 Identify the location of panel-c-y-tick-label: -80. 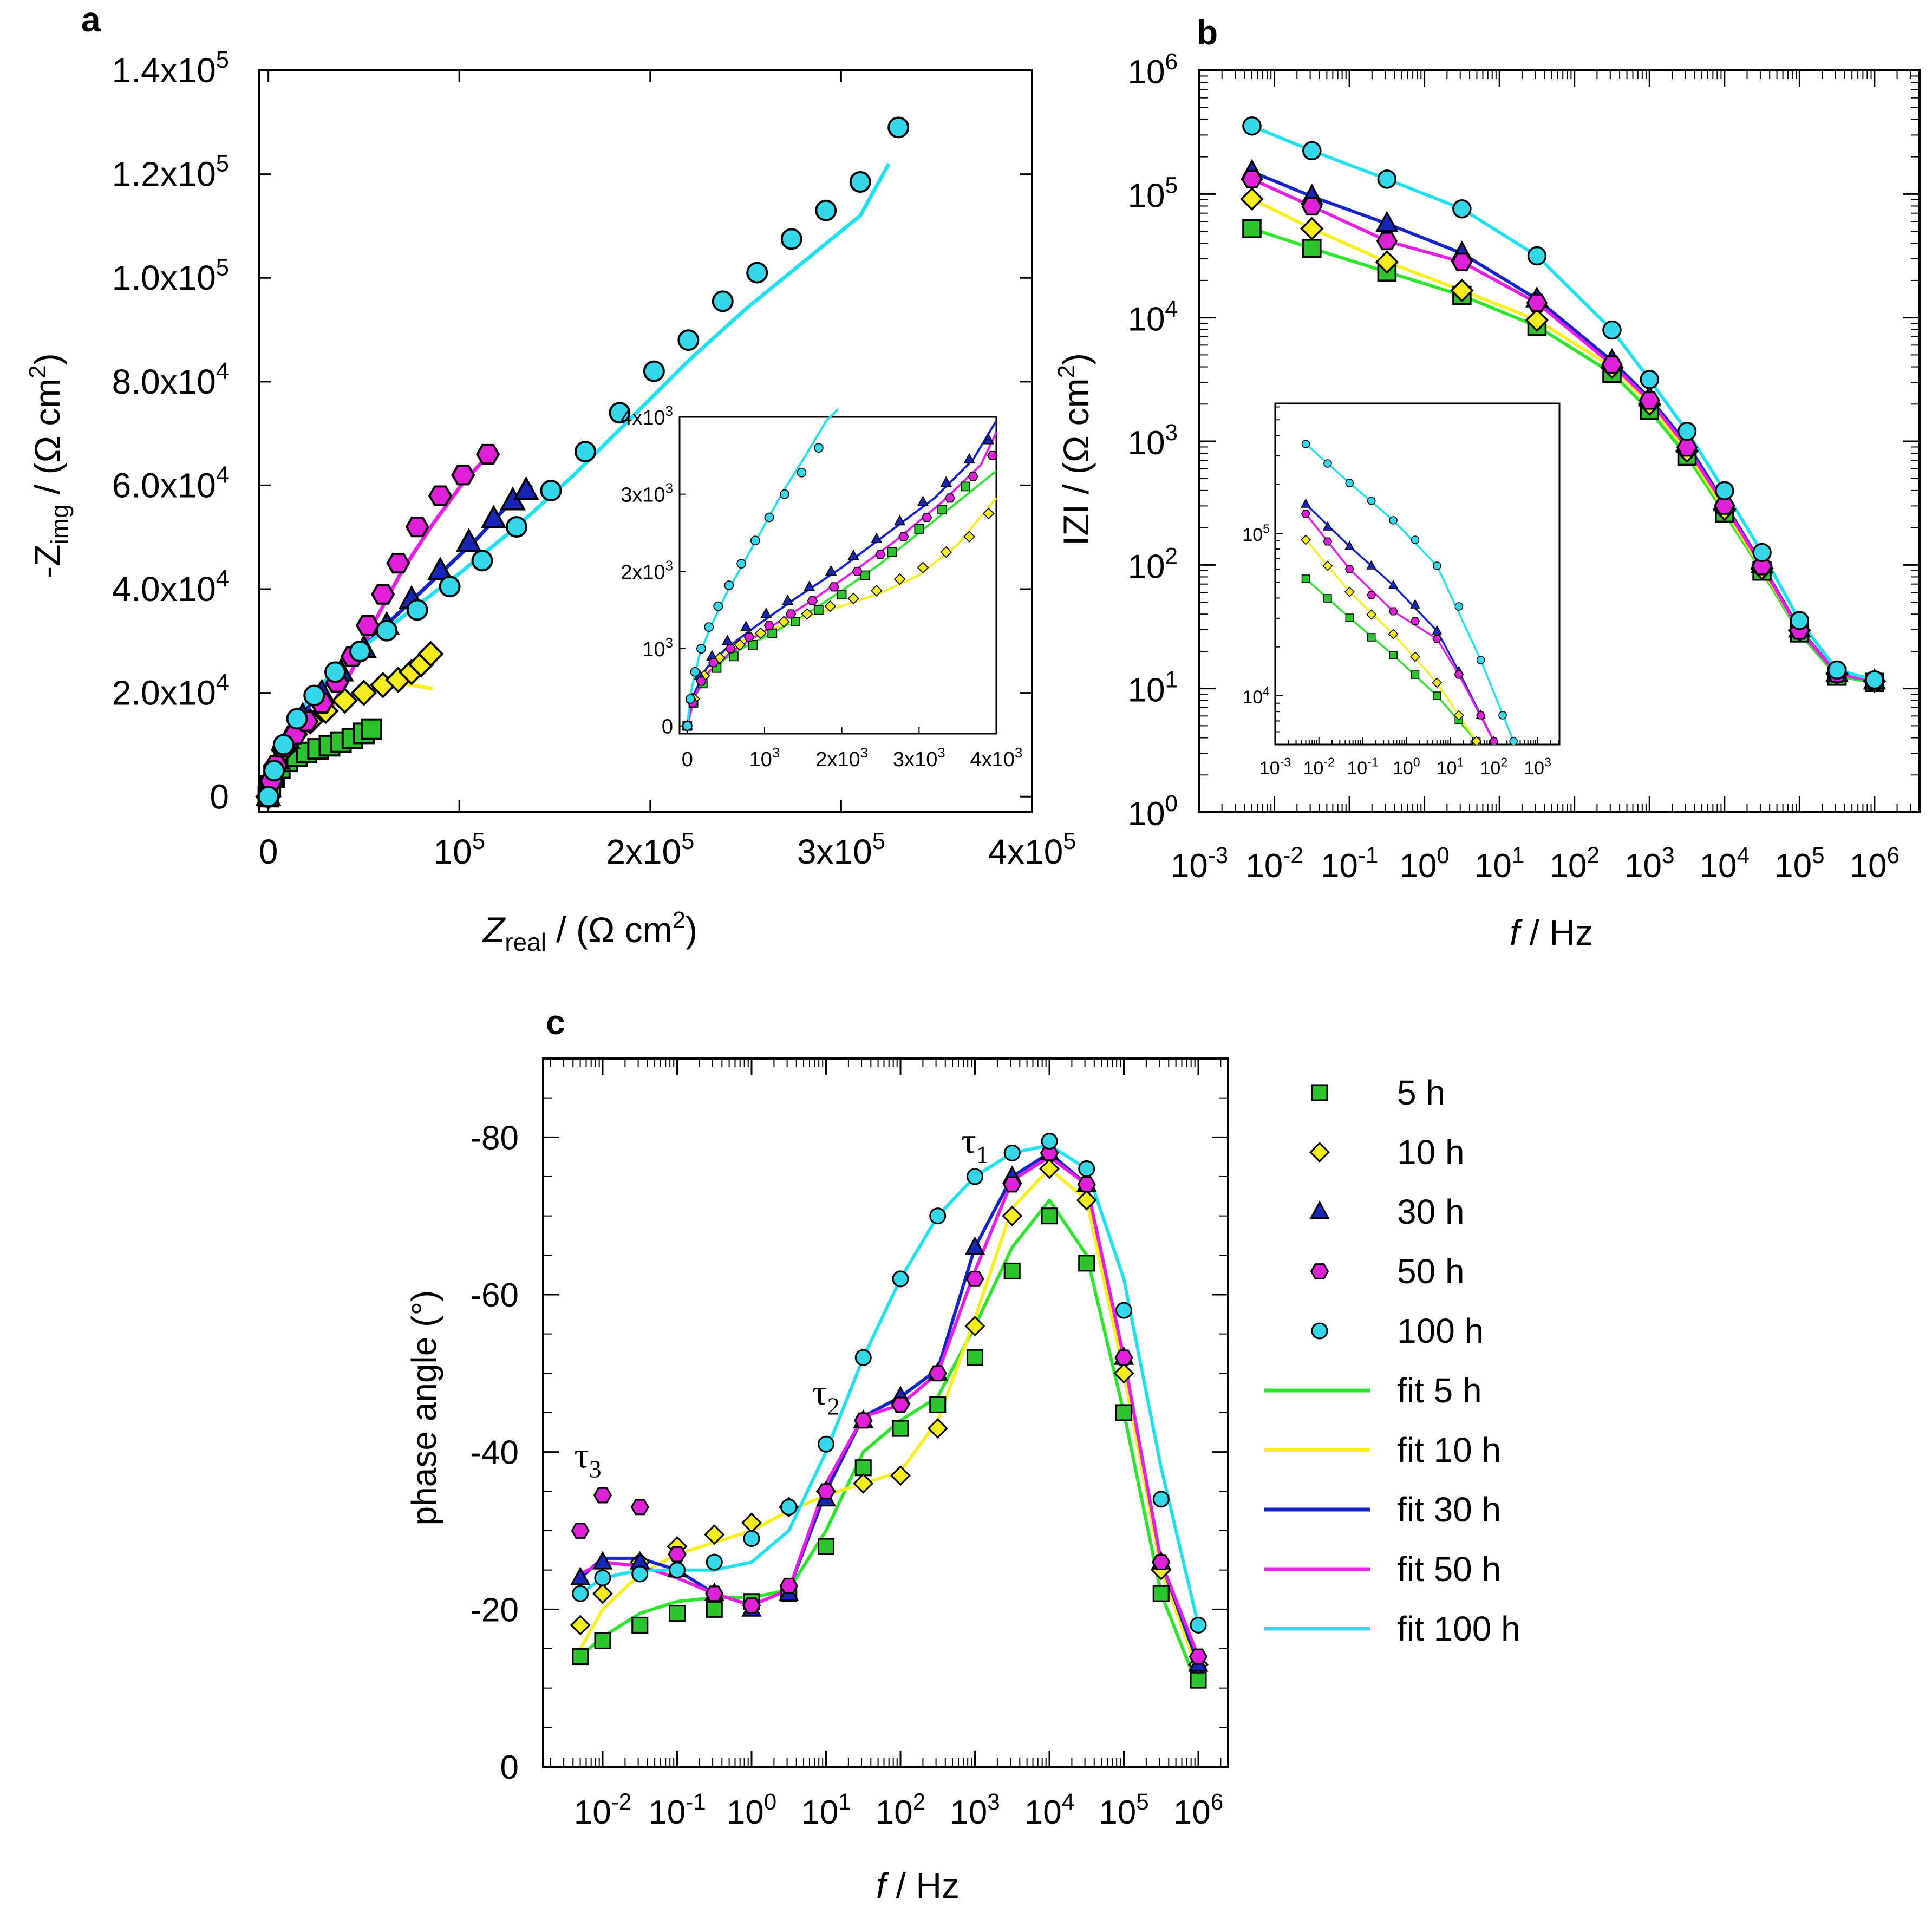
(494, 1138).